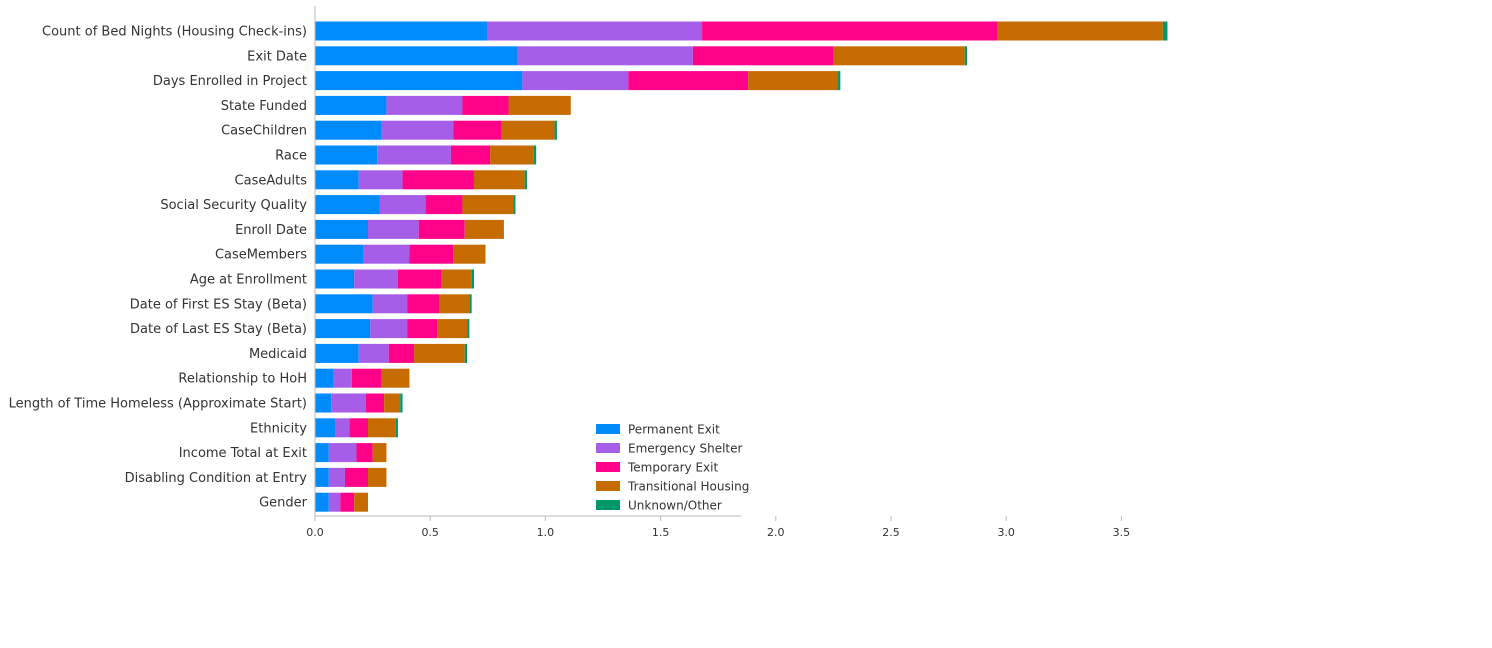  Describe the element at coordinates (218, 304) in the screenshot. I see `y-tick-label: Date of First ES Stay (Beta)` at that location.